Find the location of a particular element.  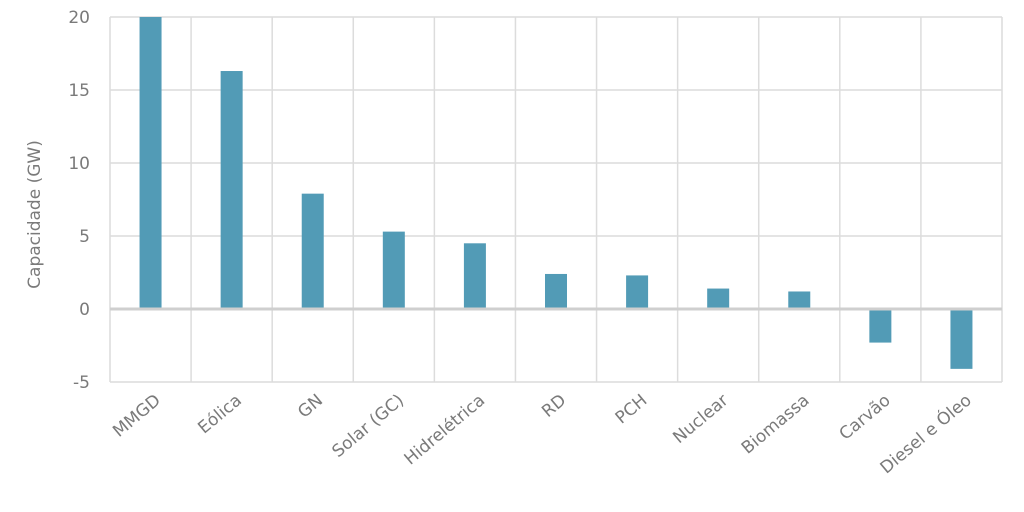

bar-gn is located at coordinates (312, 251).